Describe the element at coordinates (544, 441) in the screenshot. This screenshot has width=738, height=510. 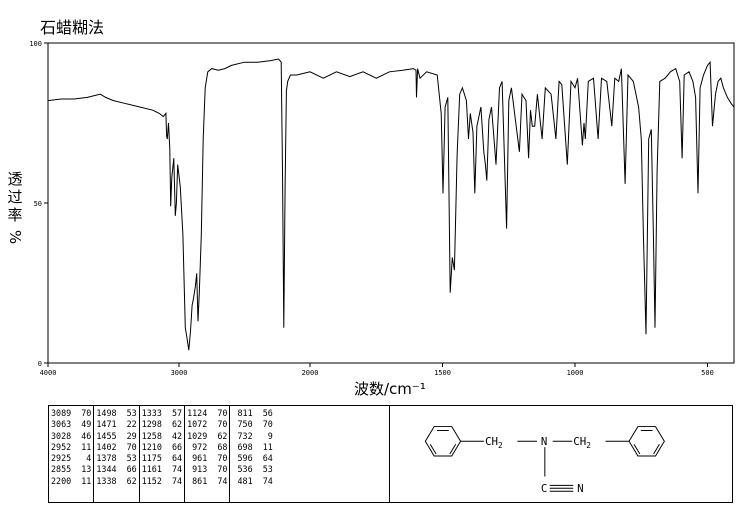
I see `amine-n-label: N` at that location.